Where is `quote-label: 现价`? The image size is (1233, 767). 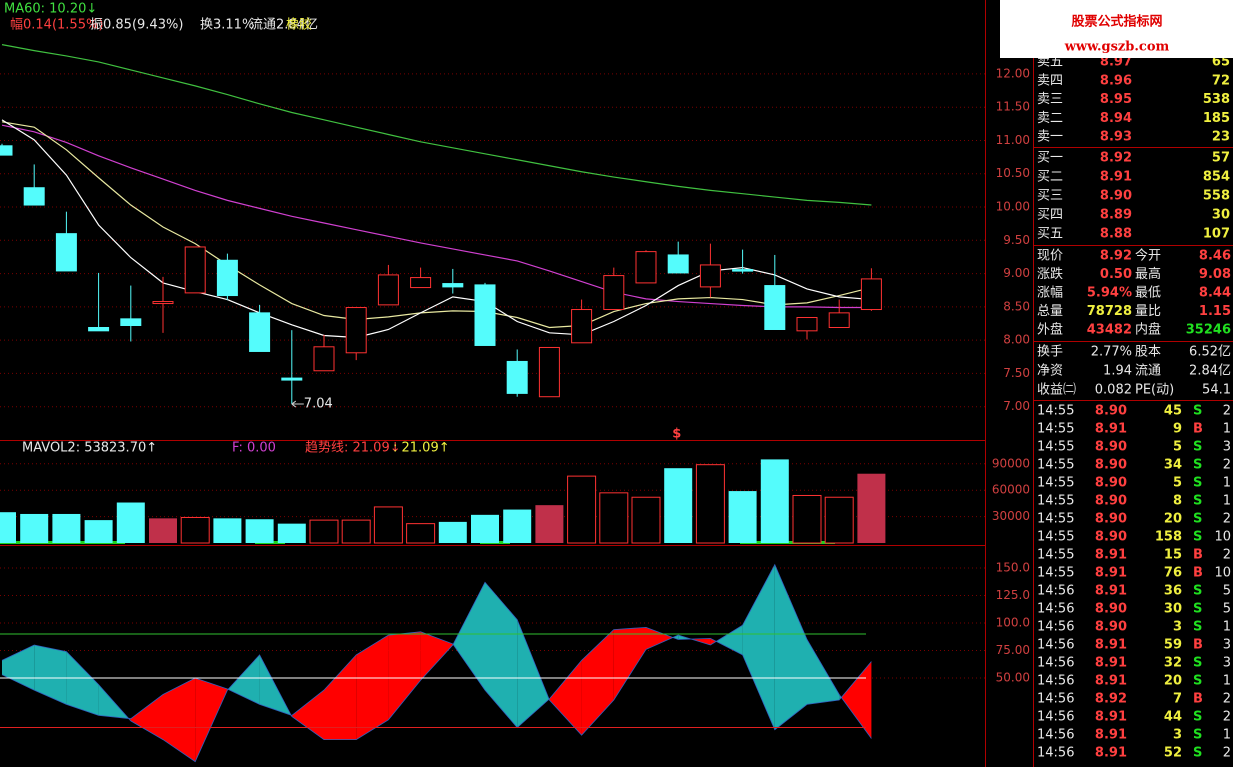 quote-label: 现价 is located at coordinates (1050, 256).